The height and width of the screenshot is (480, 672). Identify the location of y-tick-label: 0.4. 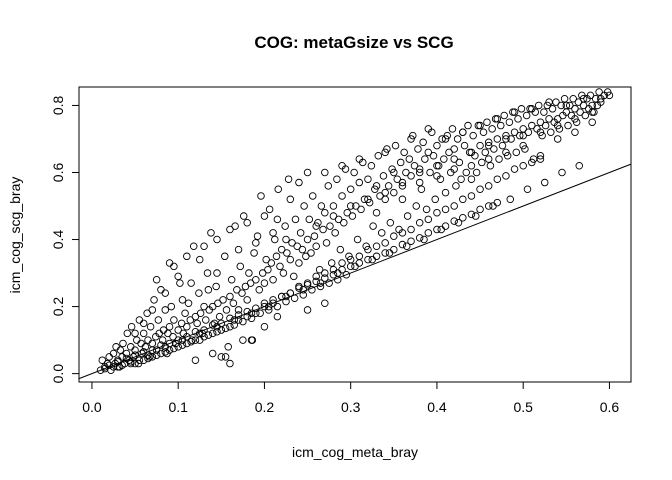
(58, 240).